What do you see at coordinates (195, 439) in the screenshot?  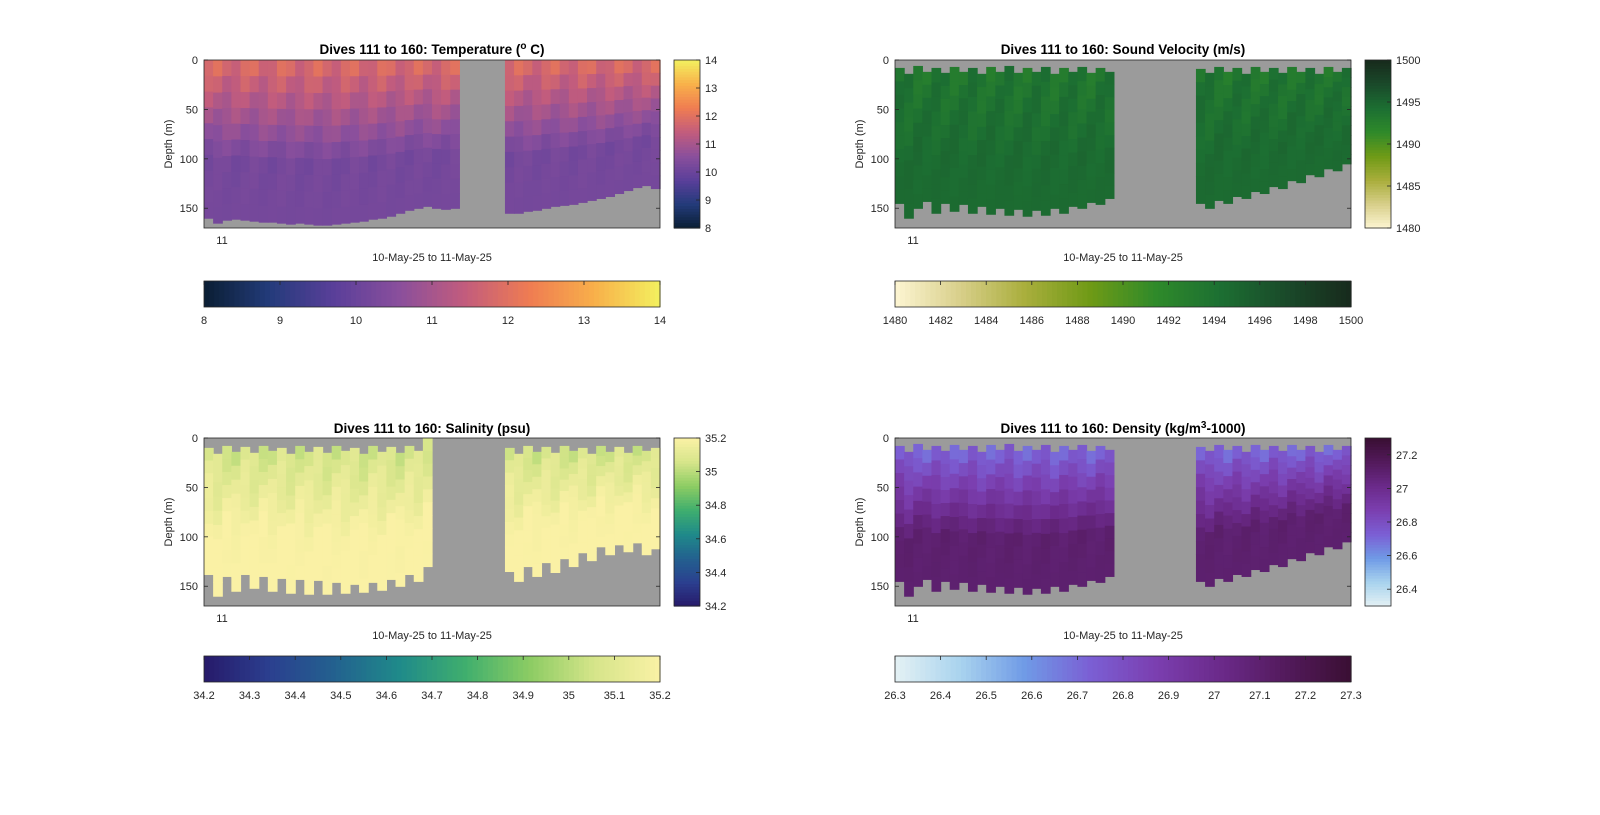 I see `y-tick-label: 0` at bounding box center [195, 439].